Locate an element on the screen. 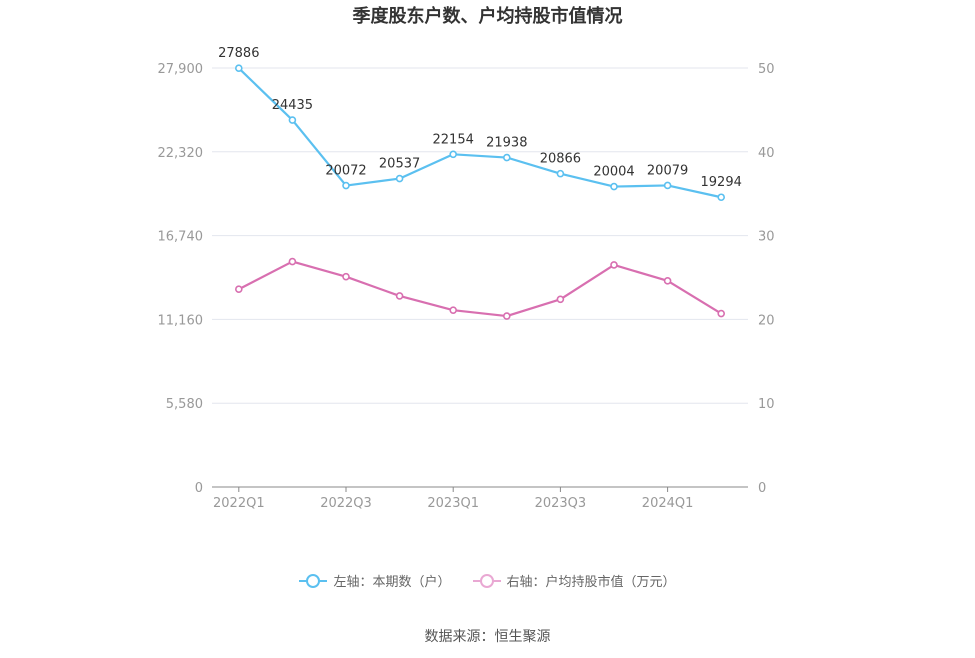 This screenshot has width=975, height=658. households-data-label: 24435 is located at coordinates (292, 105).